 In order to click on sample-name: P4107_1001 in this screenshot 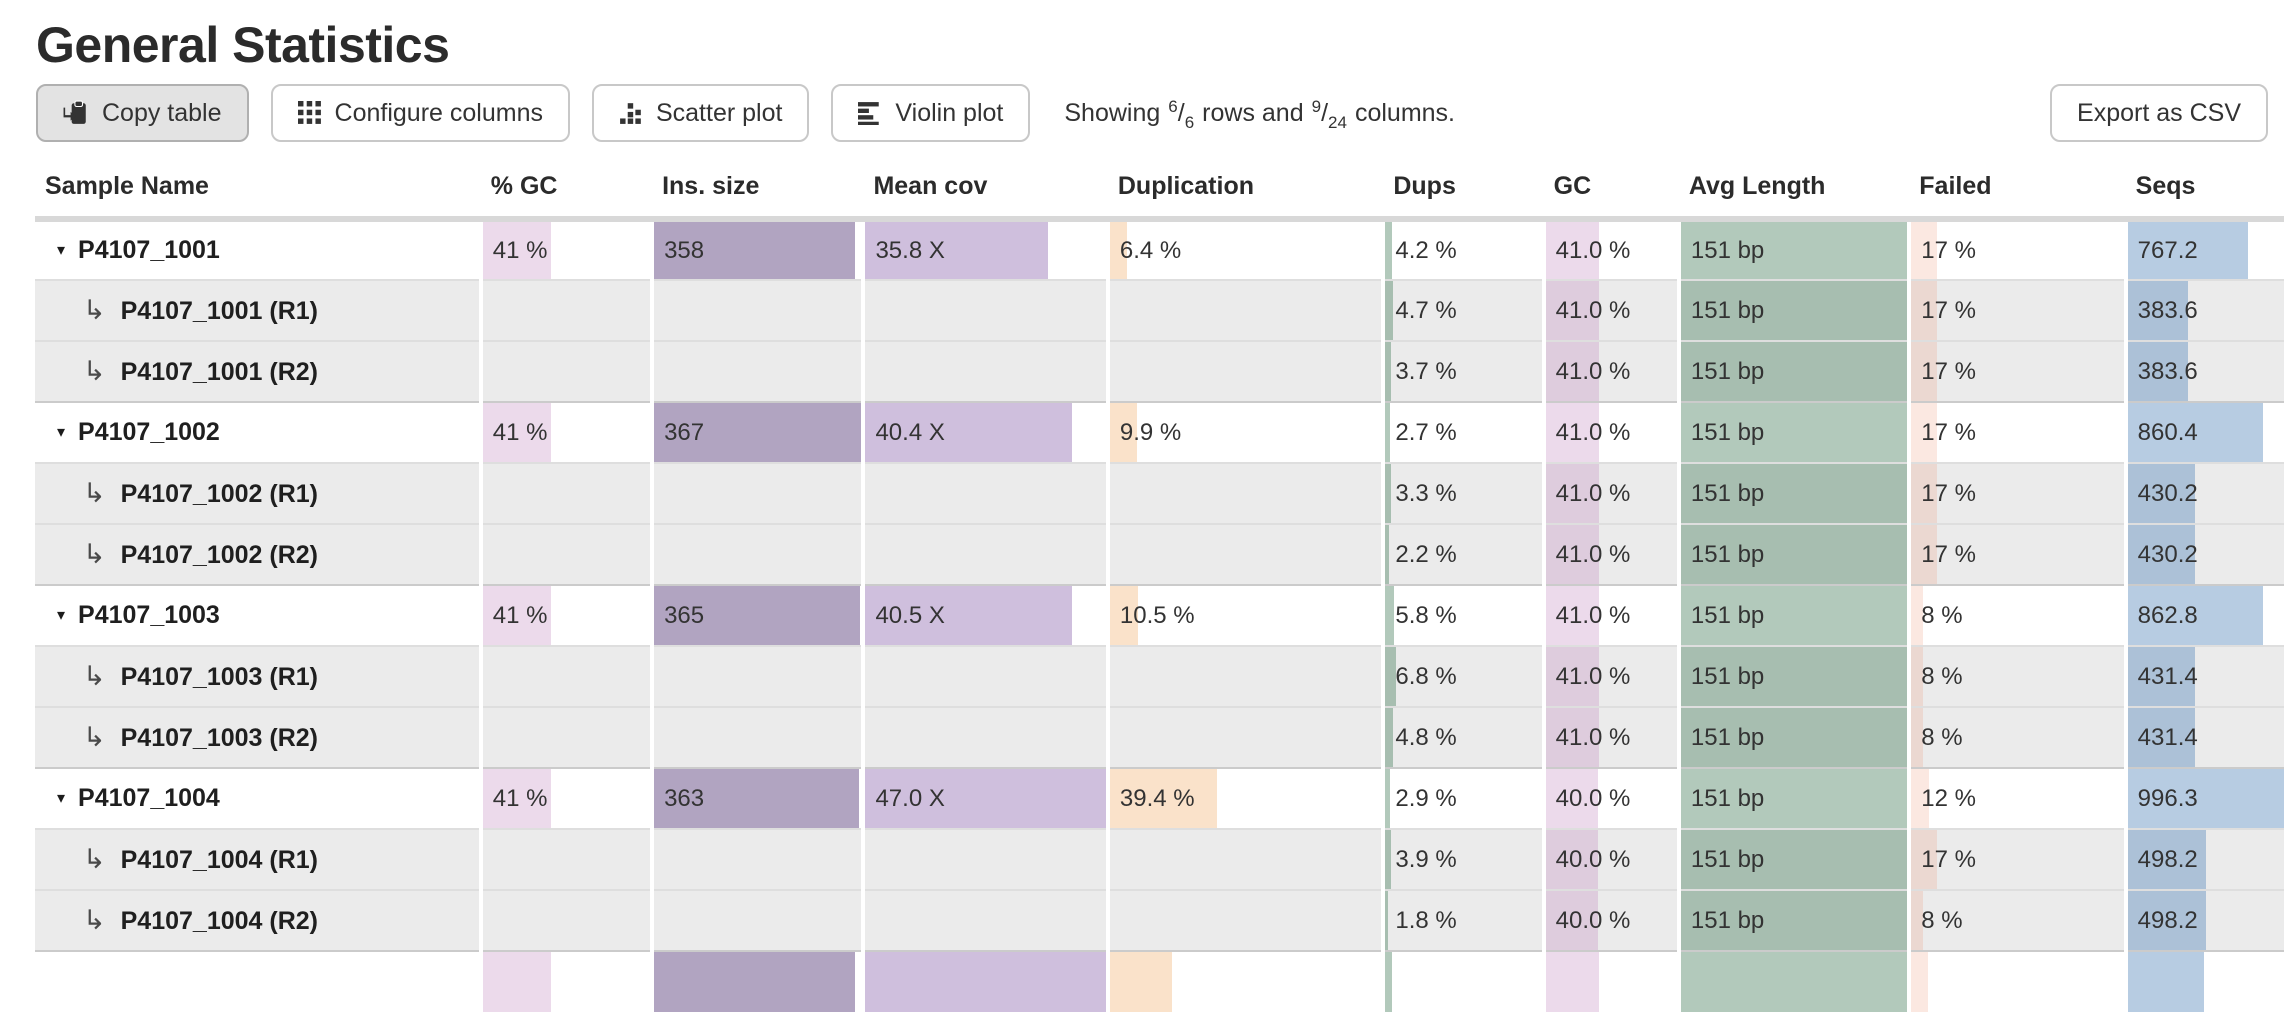, I will do `click(149, 250)`.